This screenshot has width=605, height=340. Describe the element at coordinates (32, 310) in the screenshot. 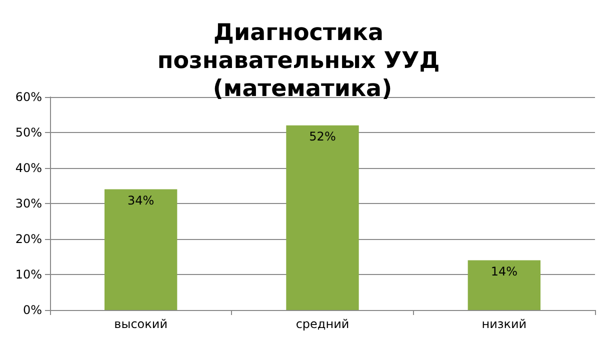

I see `y-tick-label: 0%` at that location.